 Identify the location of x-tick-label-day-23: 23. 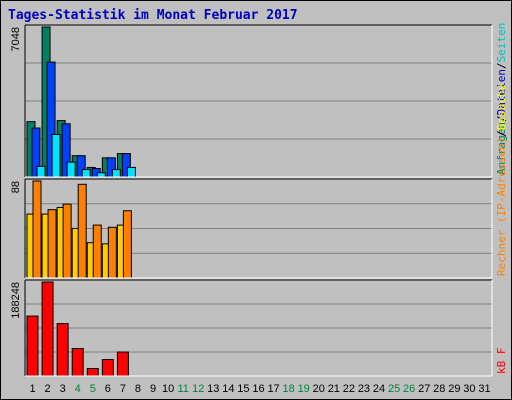
(364, 389).